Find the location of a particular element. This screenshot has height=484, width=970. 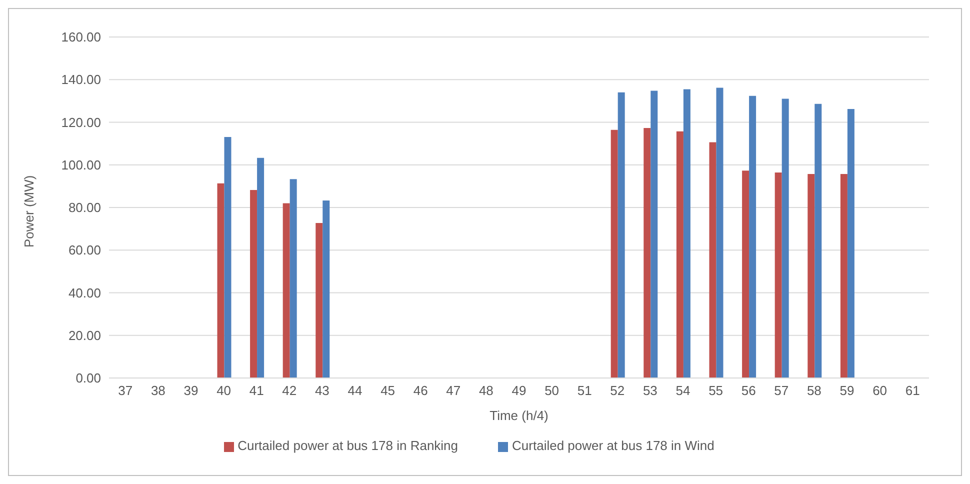

x-tick-label: 40 is located at coordinates (224, 390).